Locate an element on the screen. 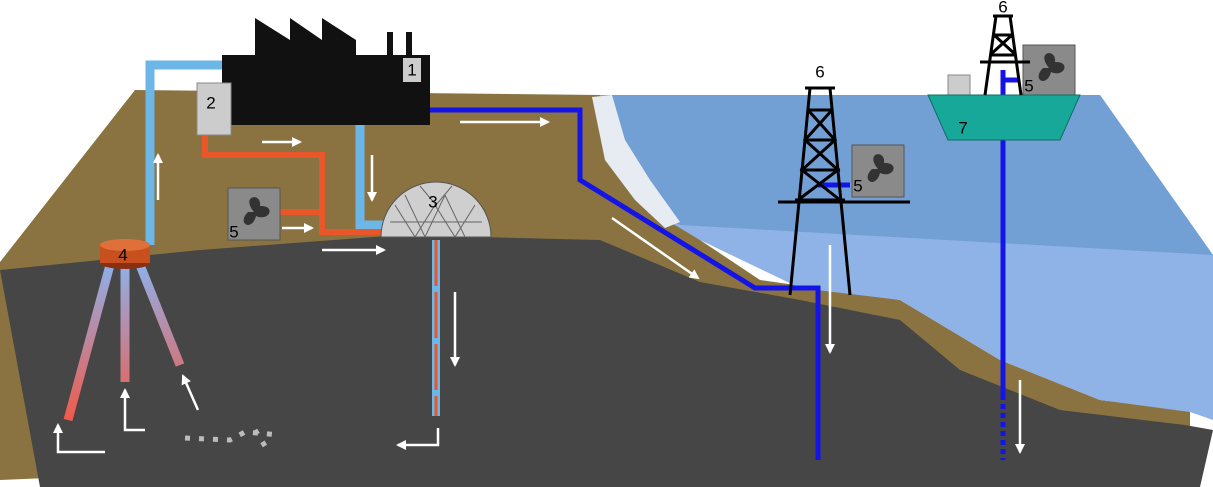 This screenshot has width=1213, height=487. platform-rig is located at coordinates (1005, 55).